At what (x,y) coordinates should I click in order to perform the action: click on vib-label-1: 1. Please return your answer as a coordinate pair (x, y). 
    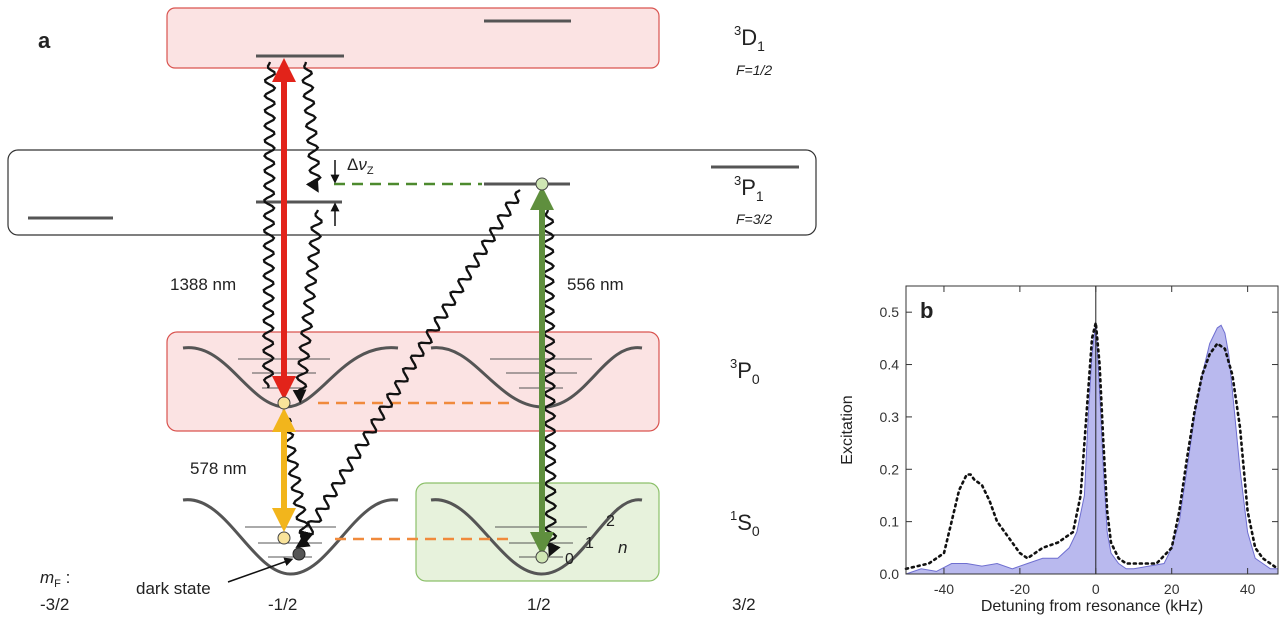
    Looking at the image, I should click on (589, 543).